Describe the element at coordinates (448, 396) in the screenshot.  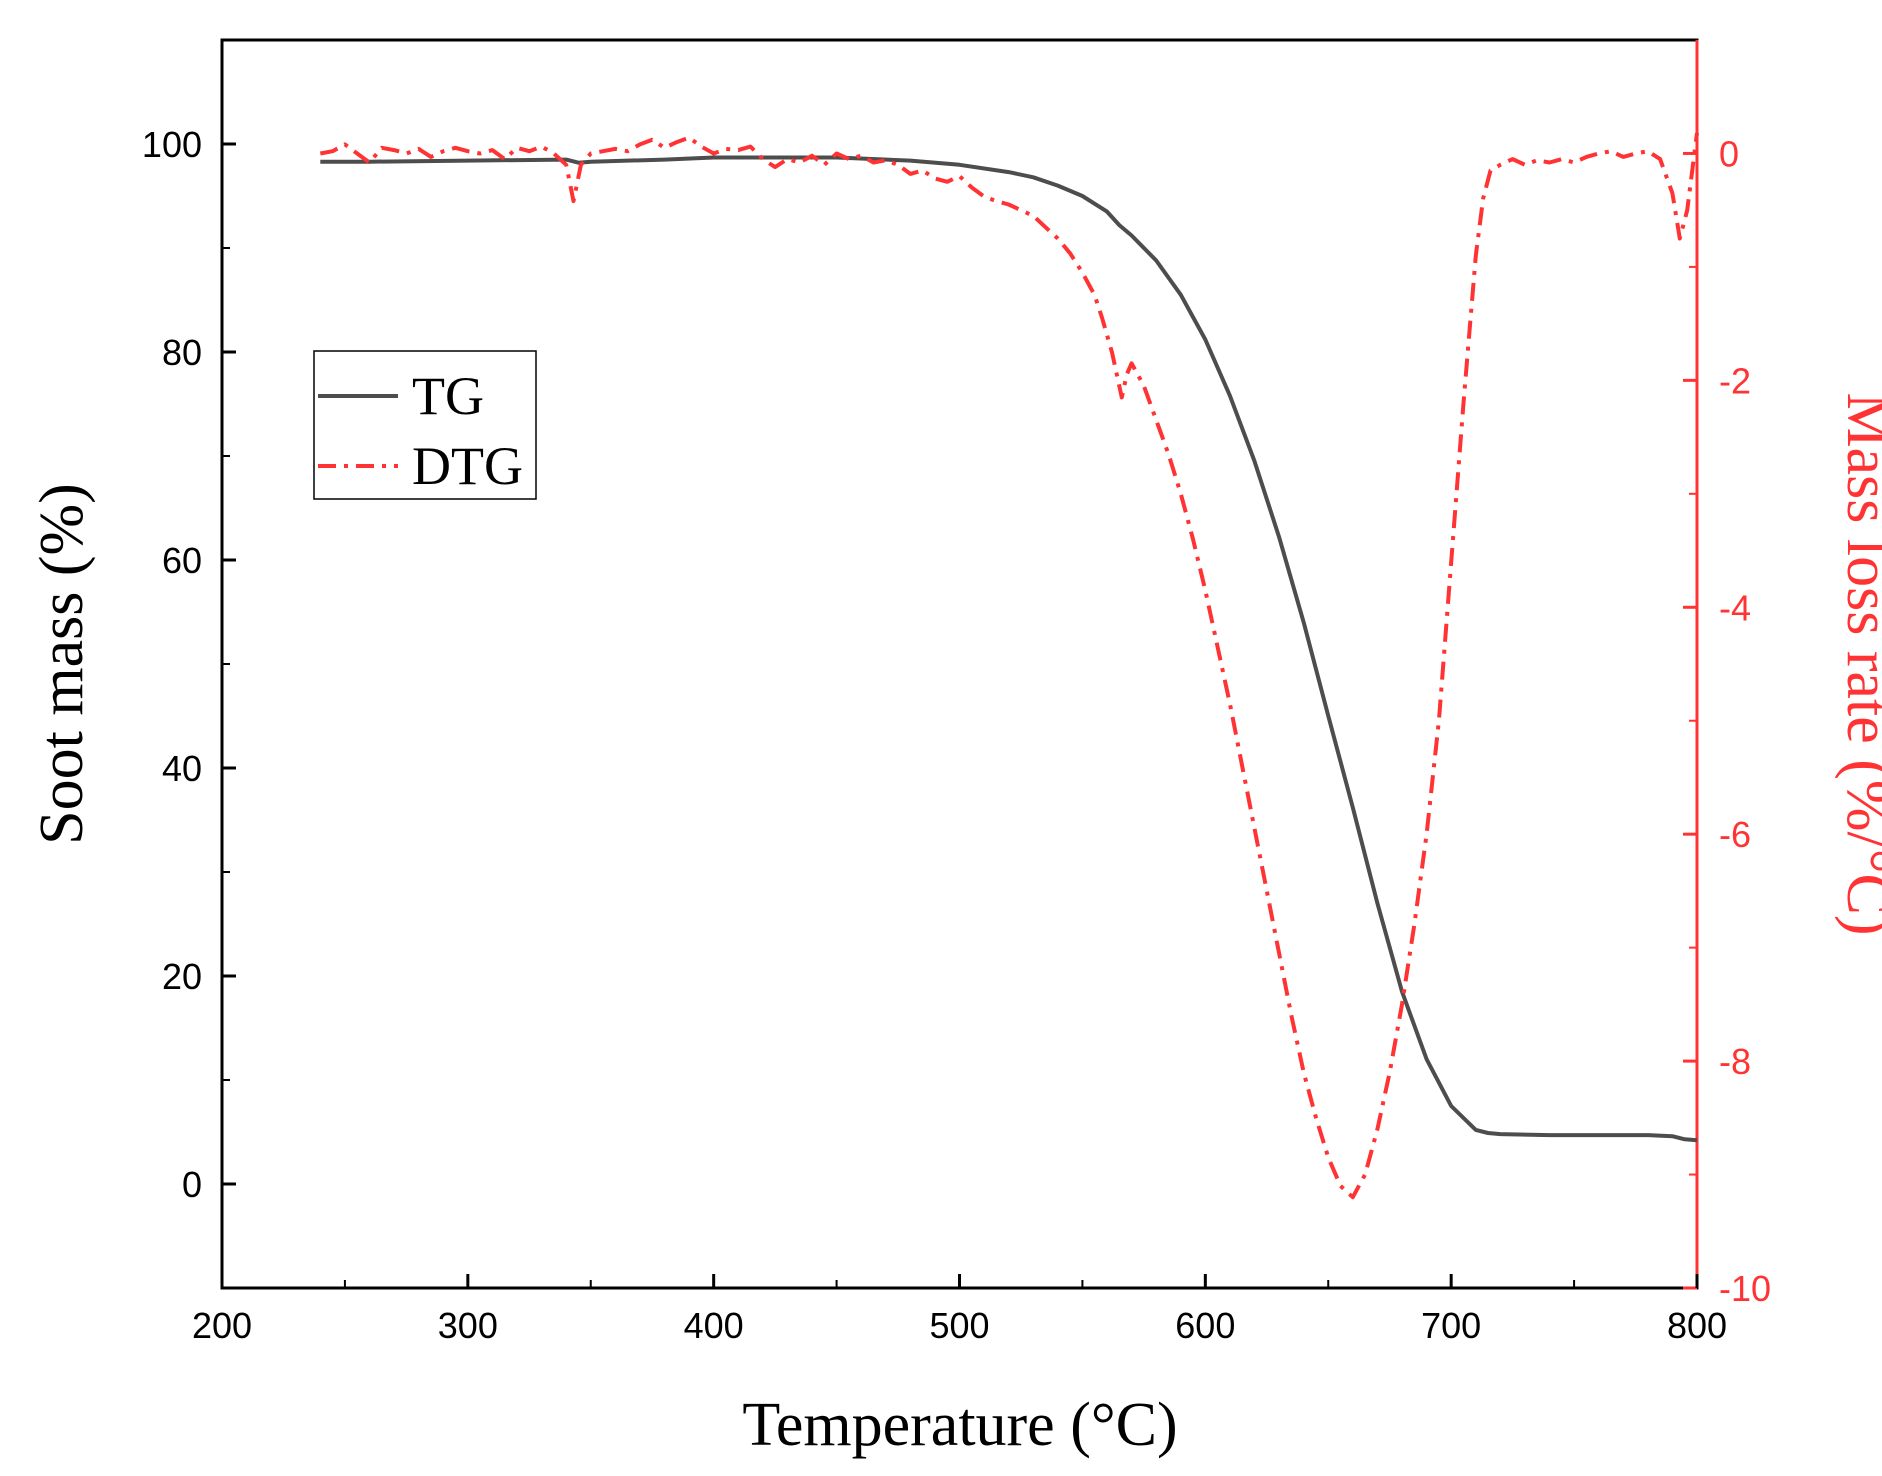
I see `legend-tg-label: TG` at that location.